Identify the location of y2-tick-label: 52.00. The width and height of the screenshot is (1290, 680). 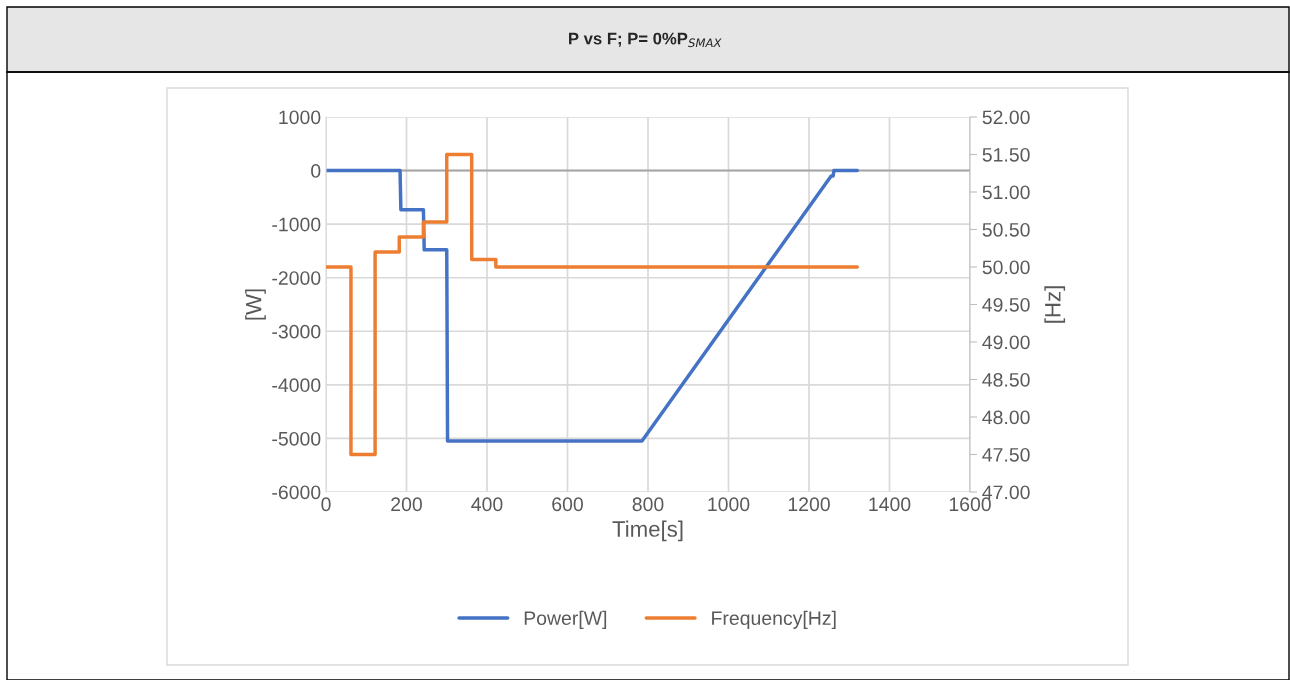
(1006, 117).